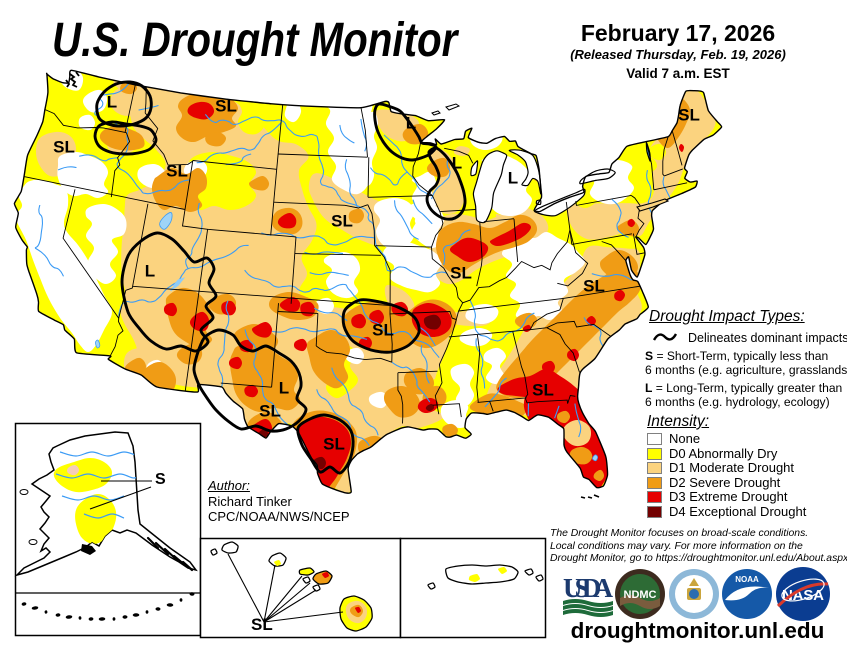 This screenshot has height=655, width=847. I want to click on svg-text: NDMC, so click(640, 595).